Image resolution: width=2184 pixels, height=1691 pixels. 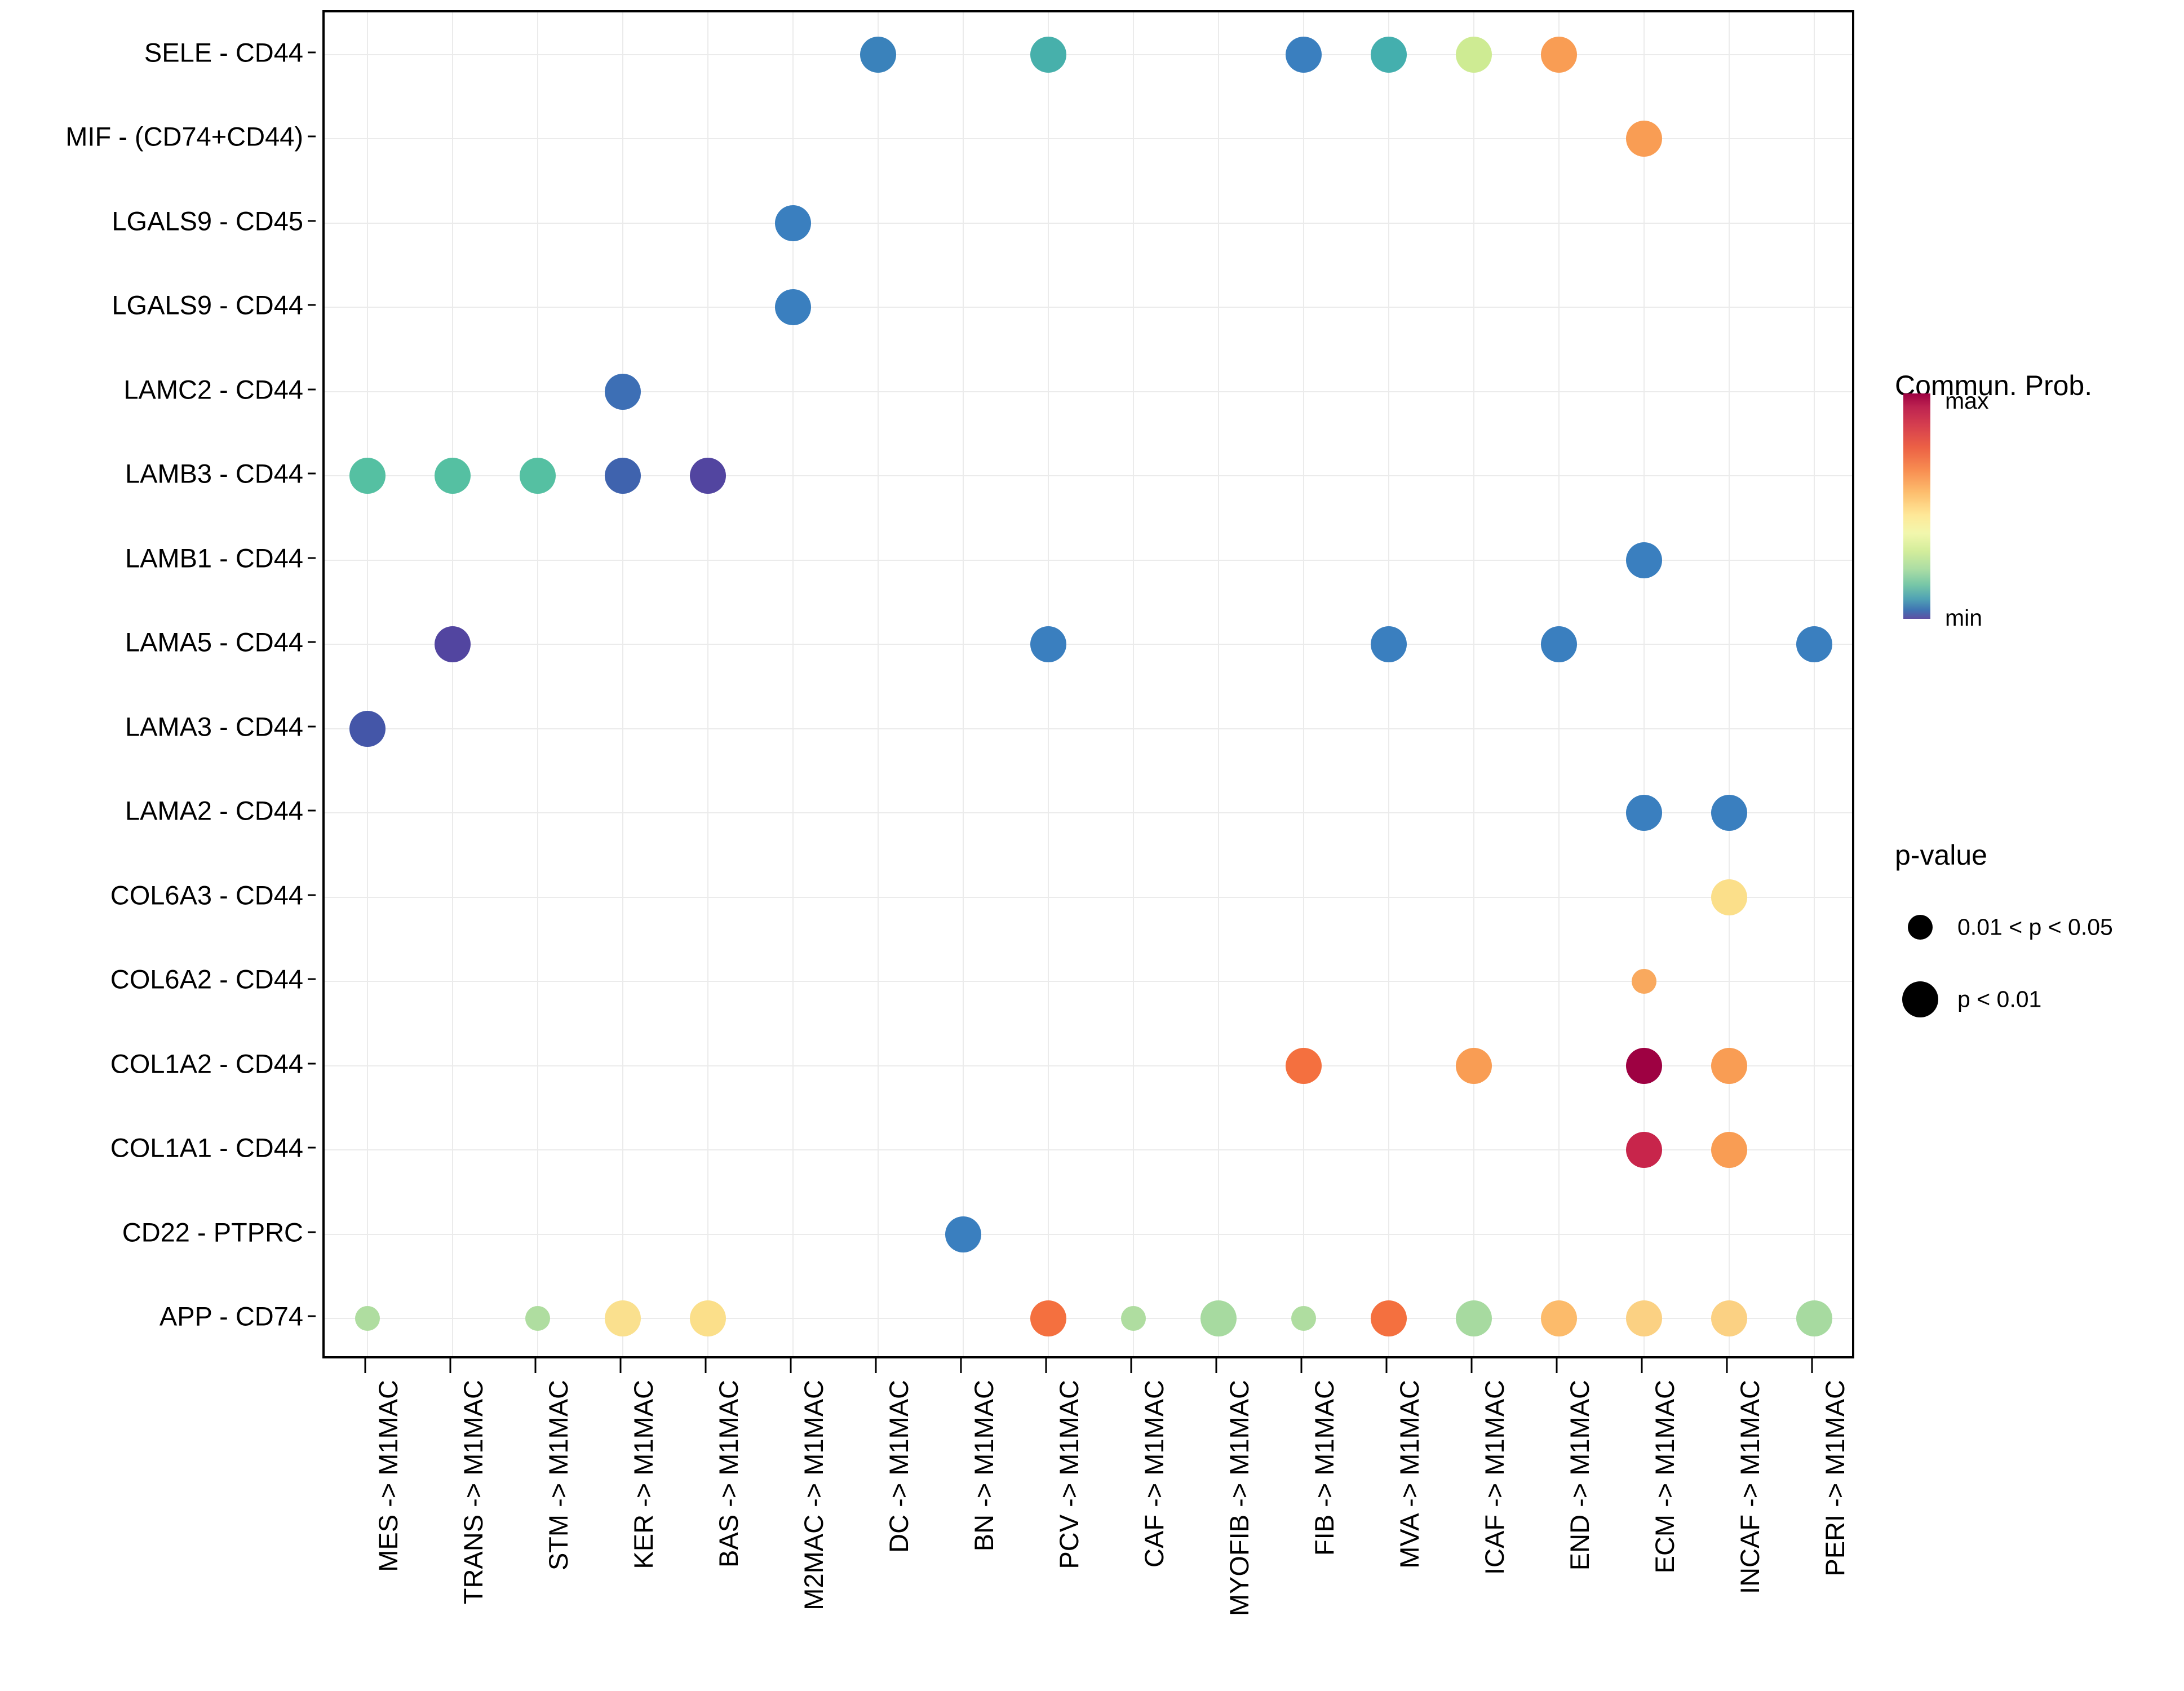 What do you see at coordinates (207, 1147) in the screenshot?
I see `y-tick-label: COL1A1 - CD44` at bounding box center [207, 1147].